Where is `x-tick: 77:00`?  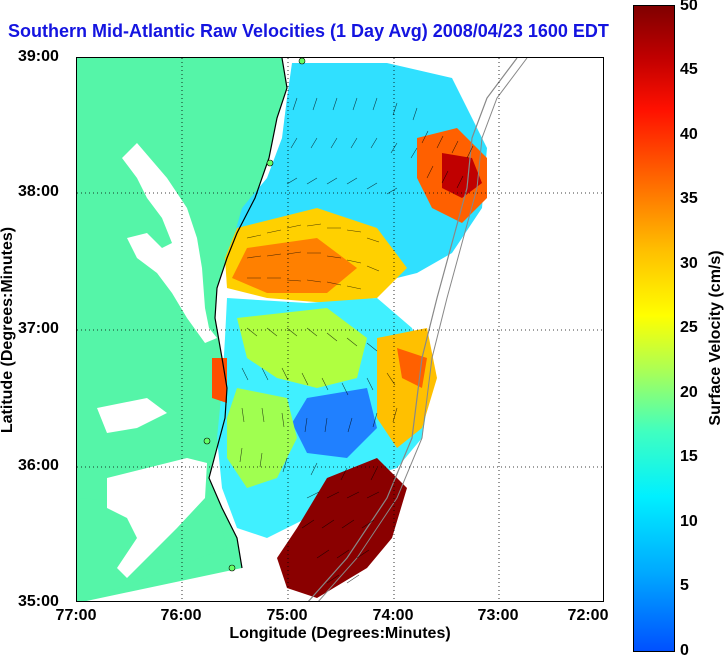
x-tick: 77:00 is located at coordinates (76, 615).